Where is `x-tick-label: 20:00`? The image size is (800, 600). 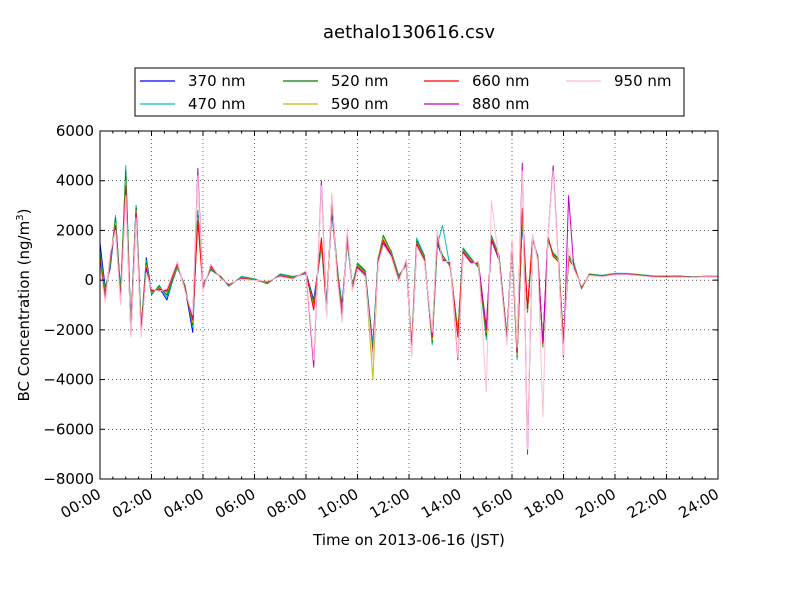
x-tick-label: 20:00 is located at coordinates (596, 503).